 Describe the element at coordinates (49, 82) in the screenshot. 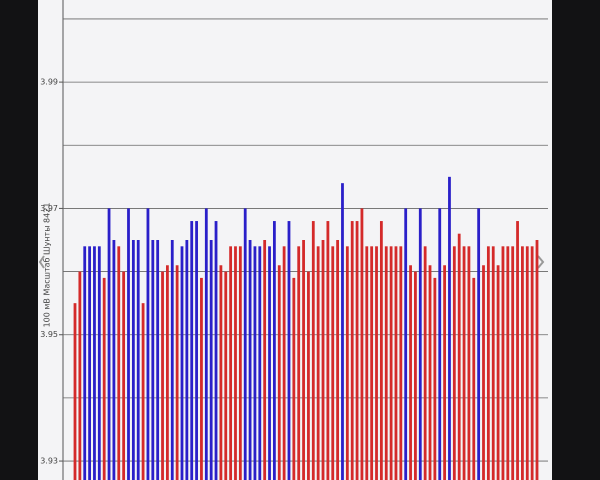

I see `y-tick-label: 3.99` at that location.